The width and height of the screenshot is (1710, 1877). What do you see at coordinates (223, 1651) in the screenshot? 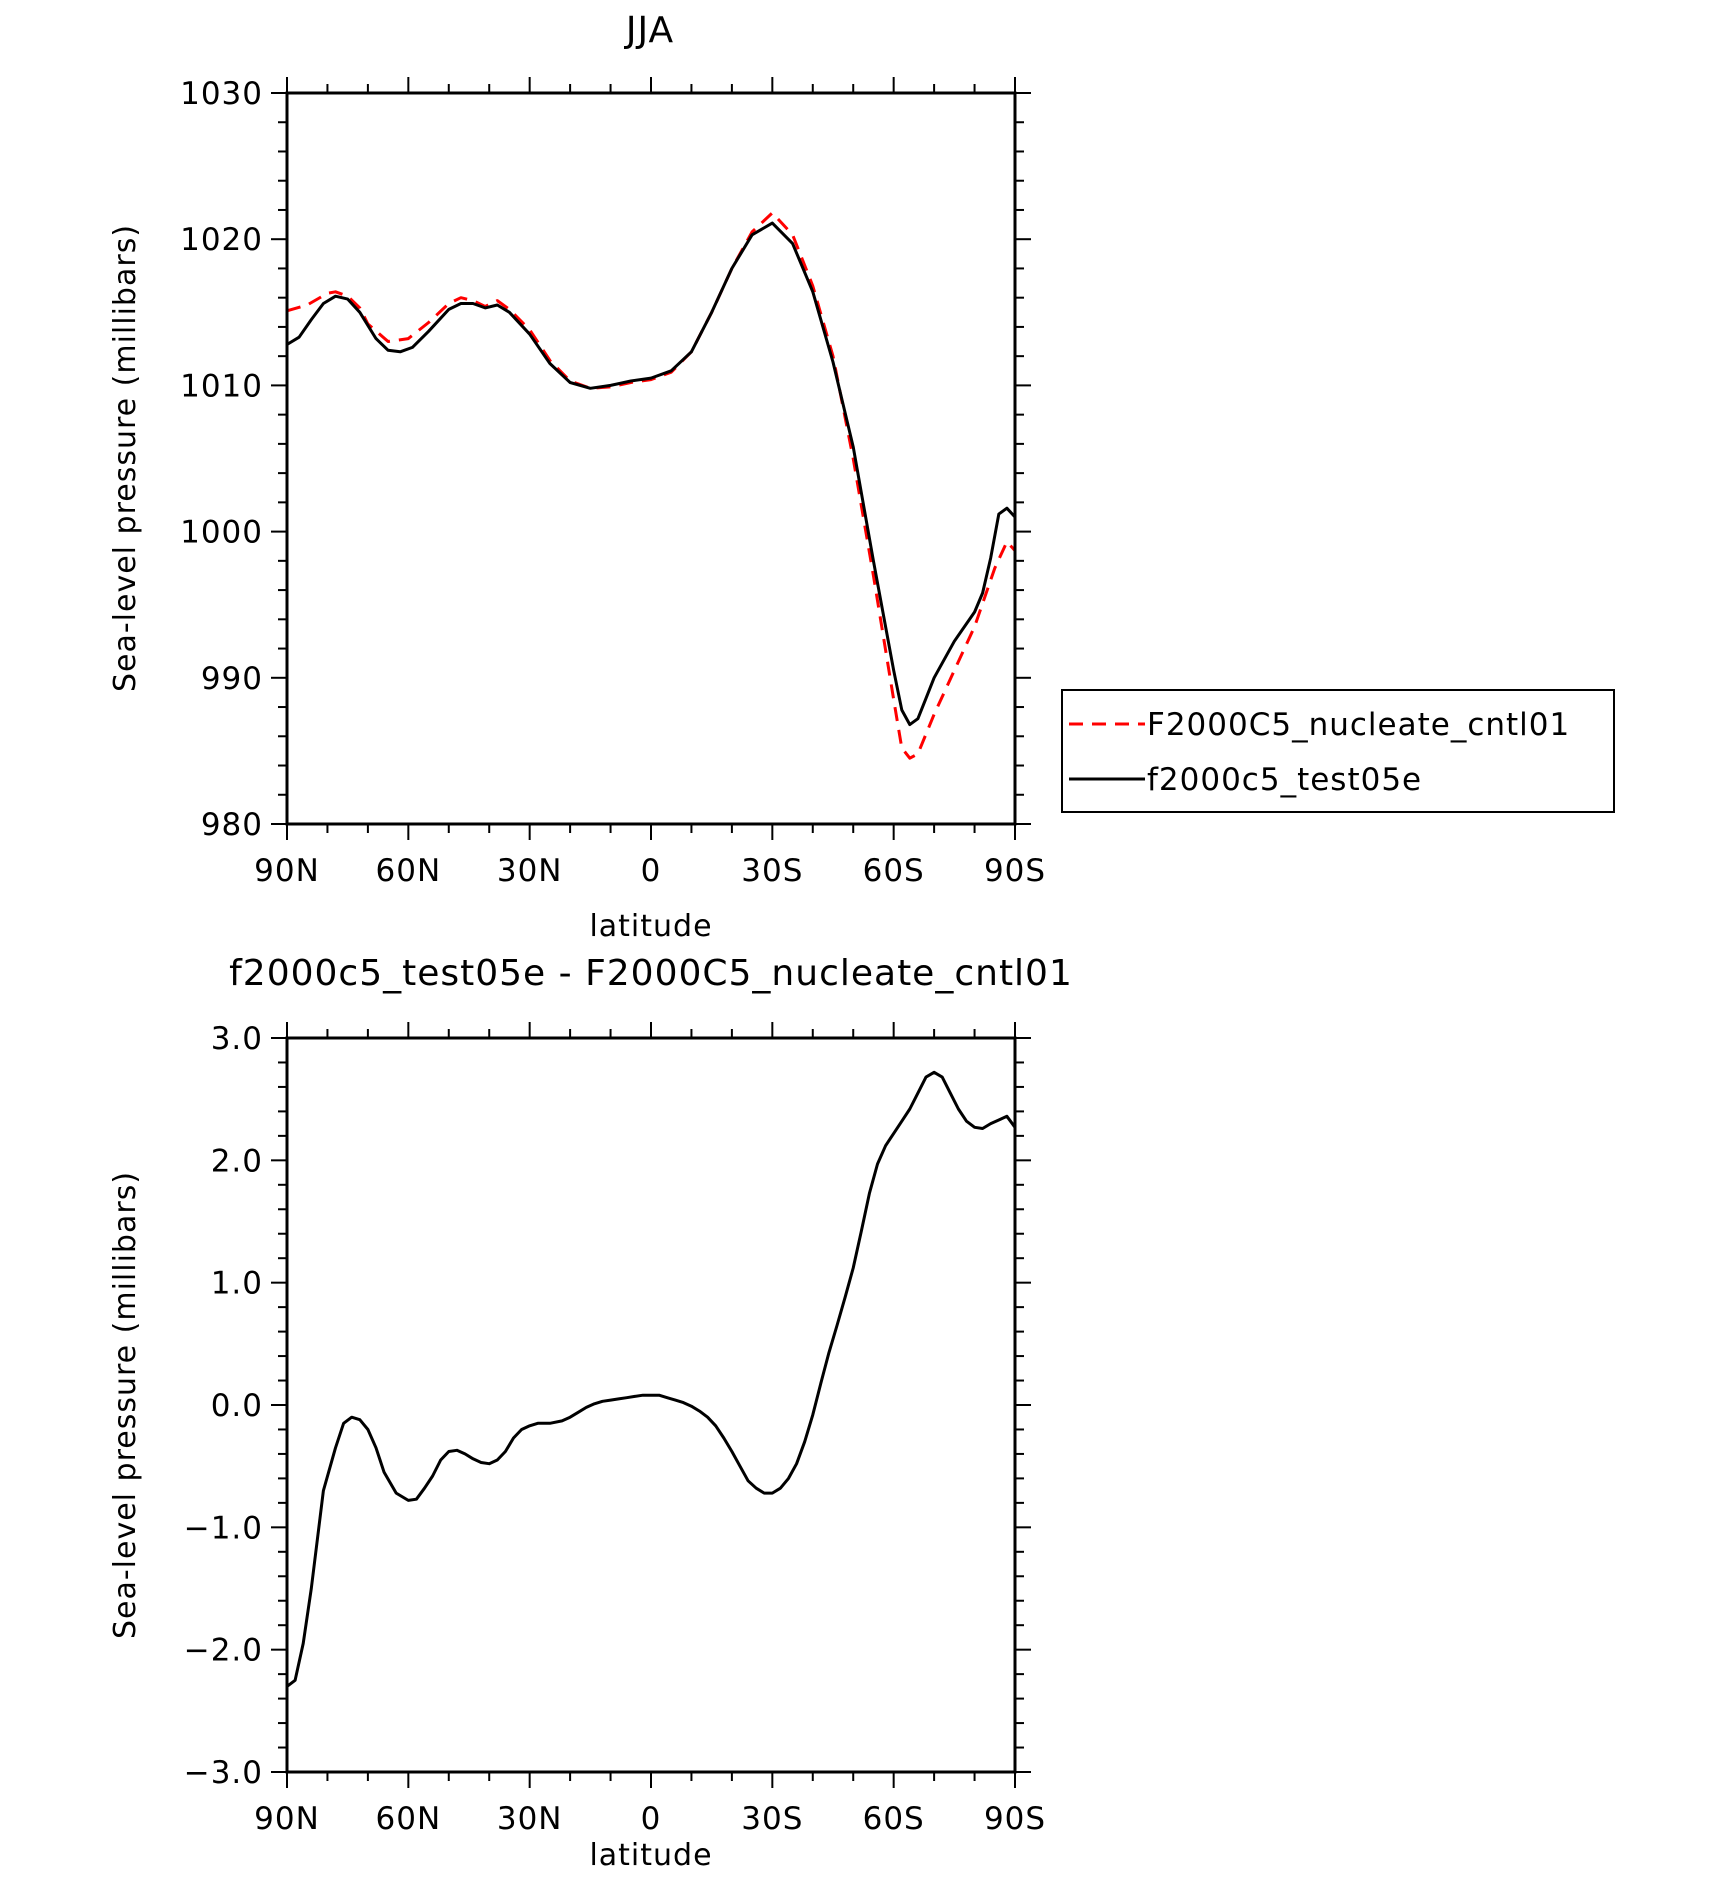
I see `y-tick-label: −2.0` at bounding box center [223, 1651].